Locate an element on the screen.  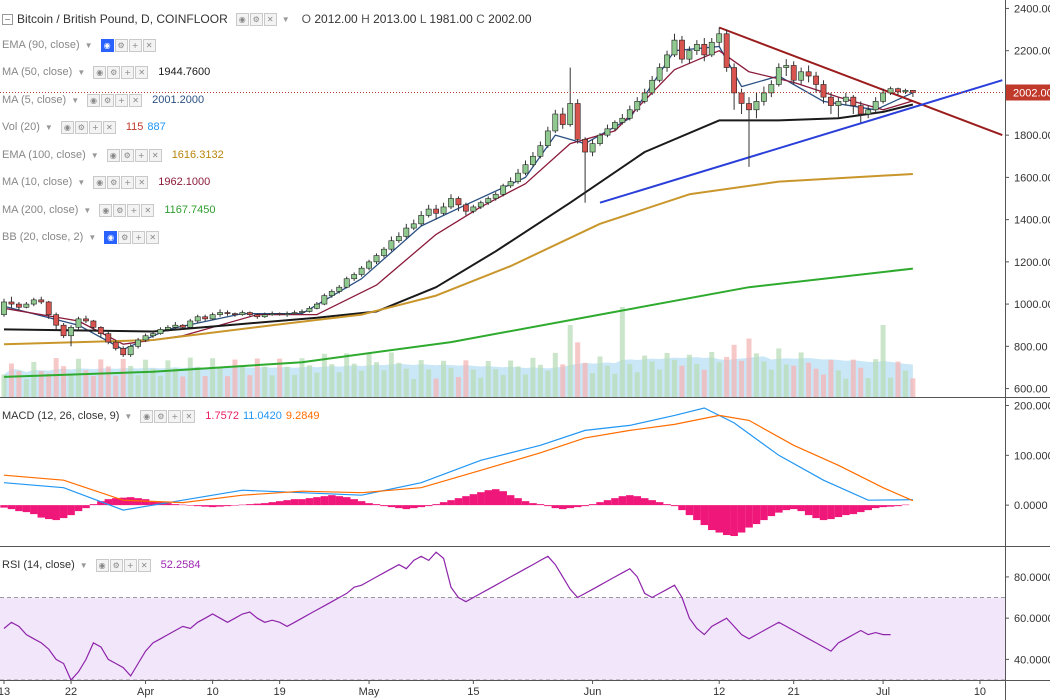
ohlc-open: 2012.00 is located at coordinates (336, 18).